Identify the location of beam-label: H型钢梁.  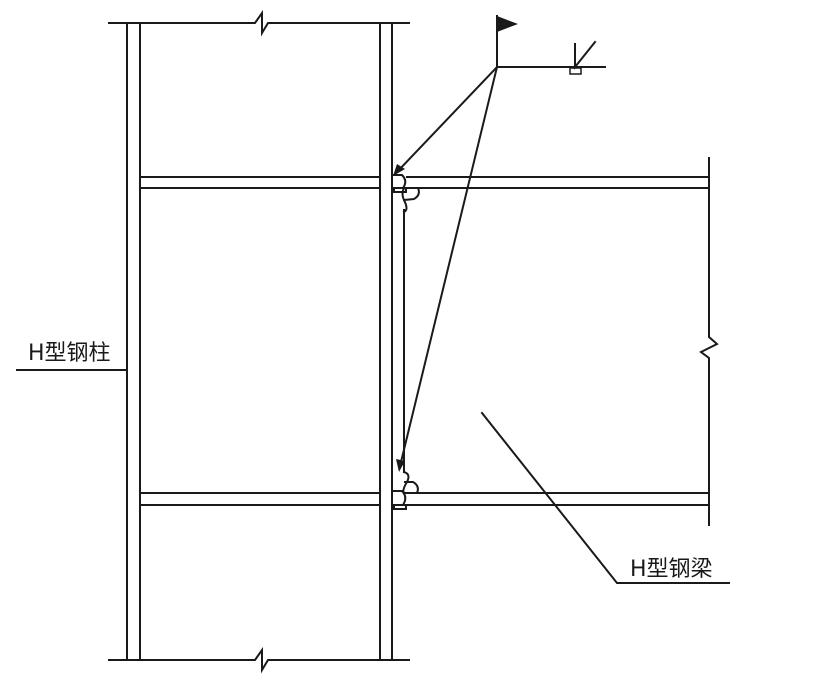
(671, 569).